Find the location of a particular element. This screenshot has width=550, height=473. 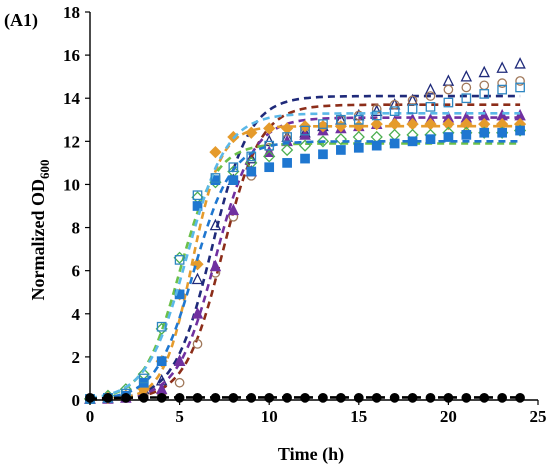

y-tick-label: 14 is located at coordinates (72, 98).